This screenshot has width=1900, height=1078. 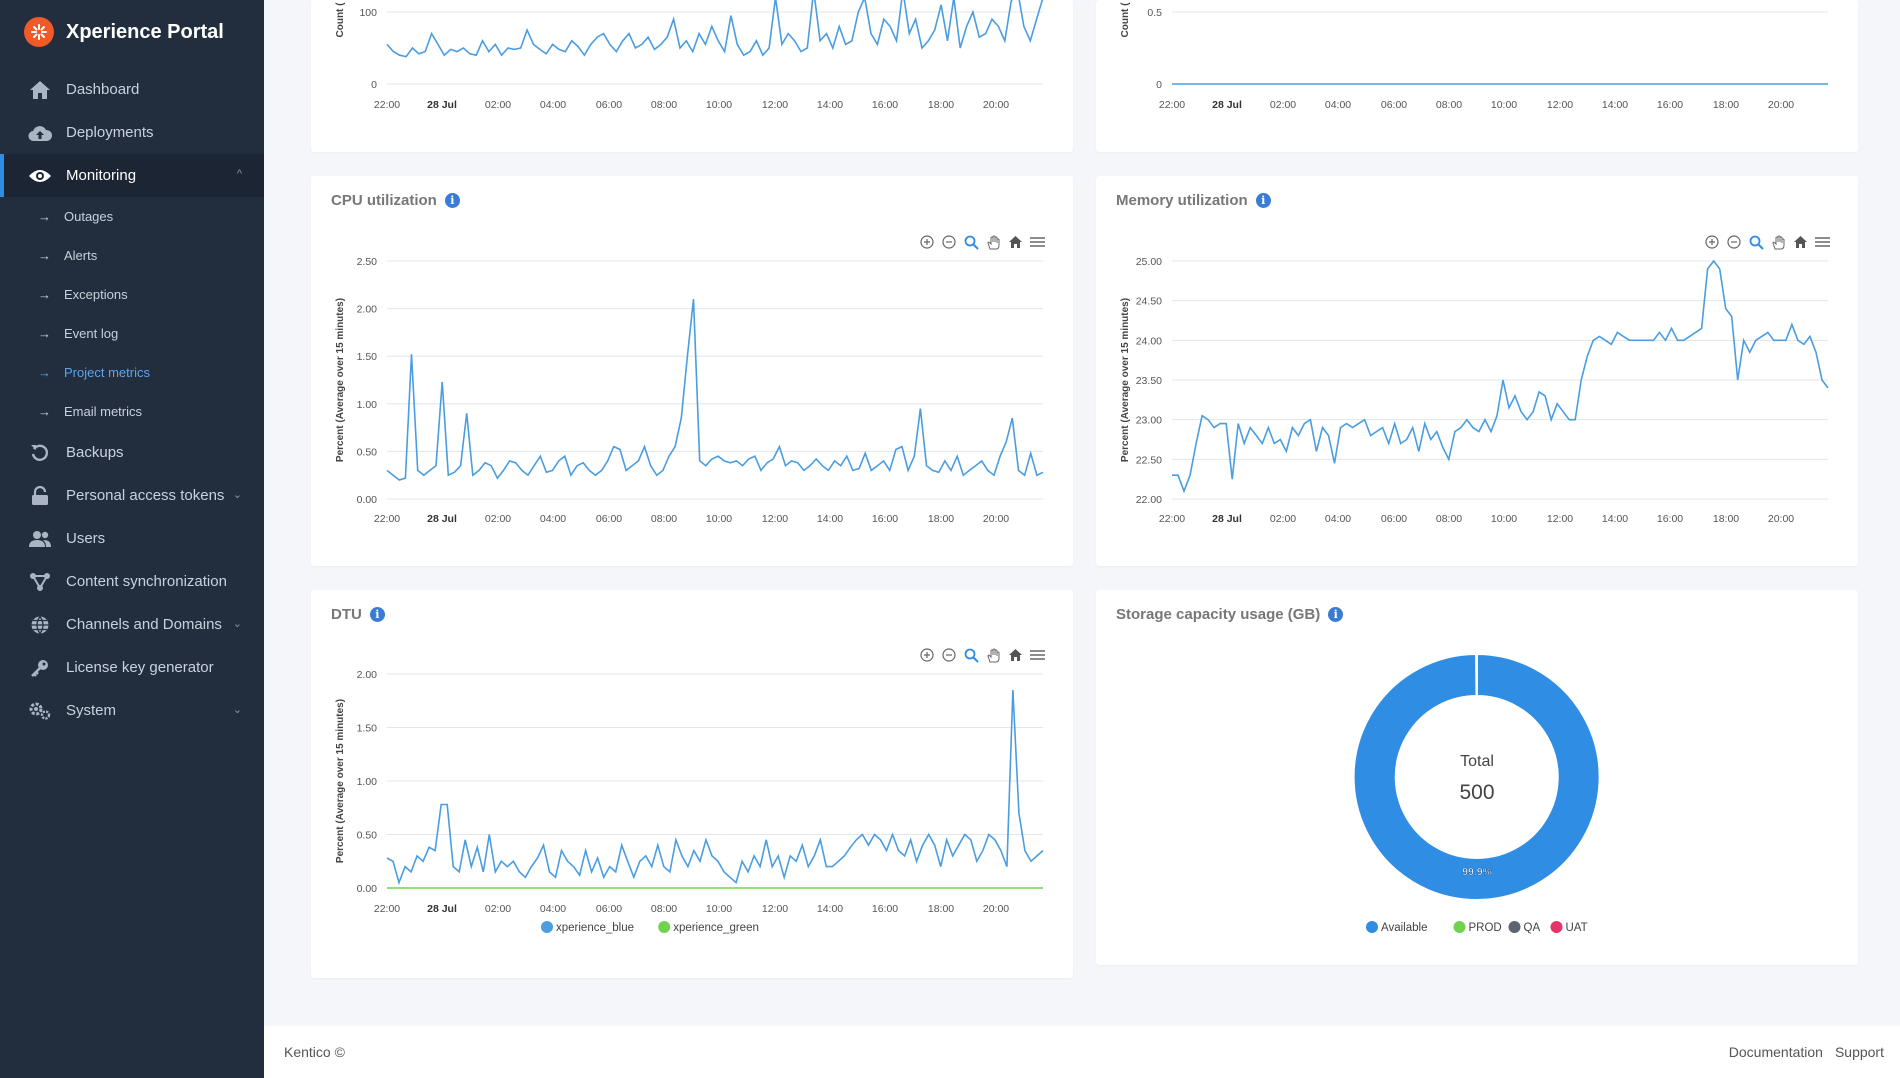 I want to click on nav-item-content-synchronization: Content synchronization, so click(x=132, y=581).